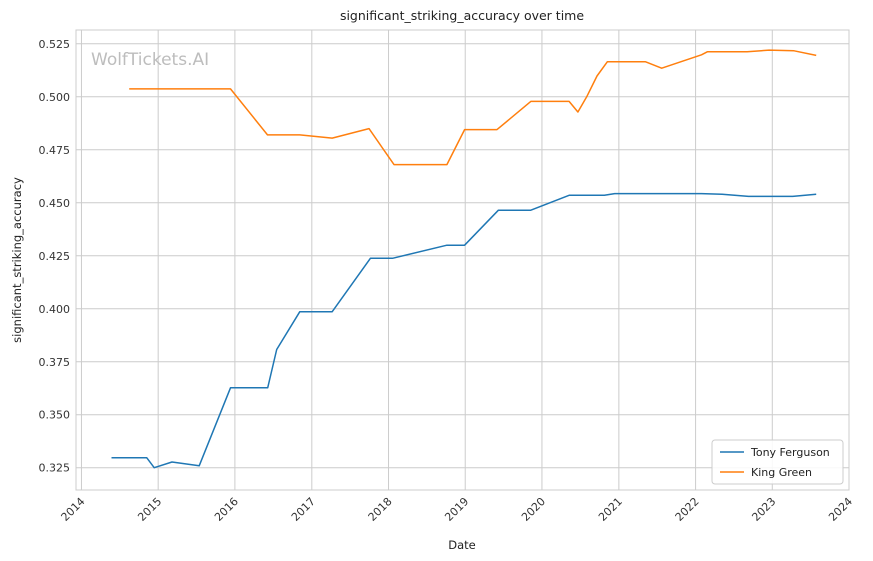 This screenshot has width=873, height=561. Describe the element at coordinates (55, 97) in the screenshot. I see `y-tick-label: 0.500` at that location.